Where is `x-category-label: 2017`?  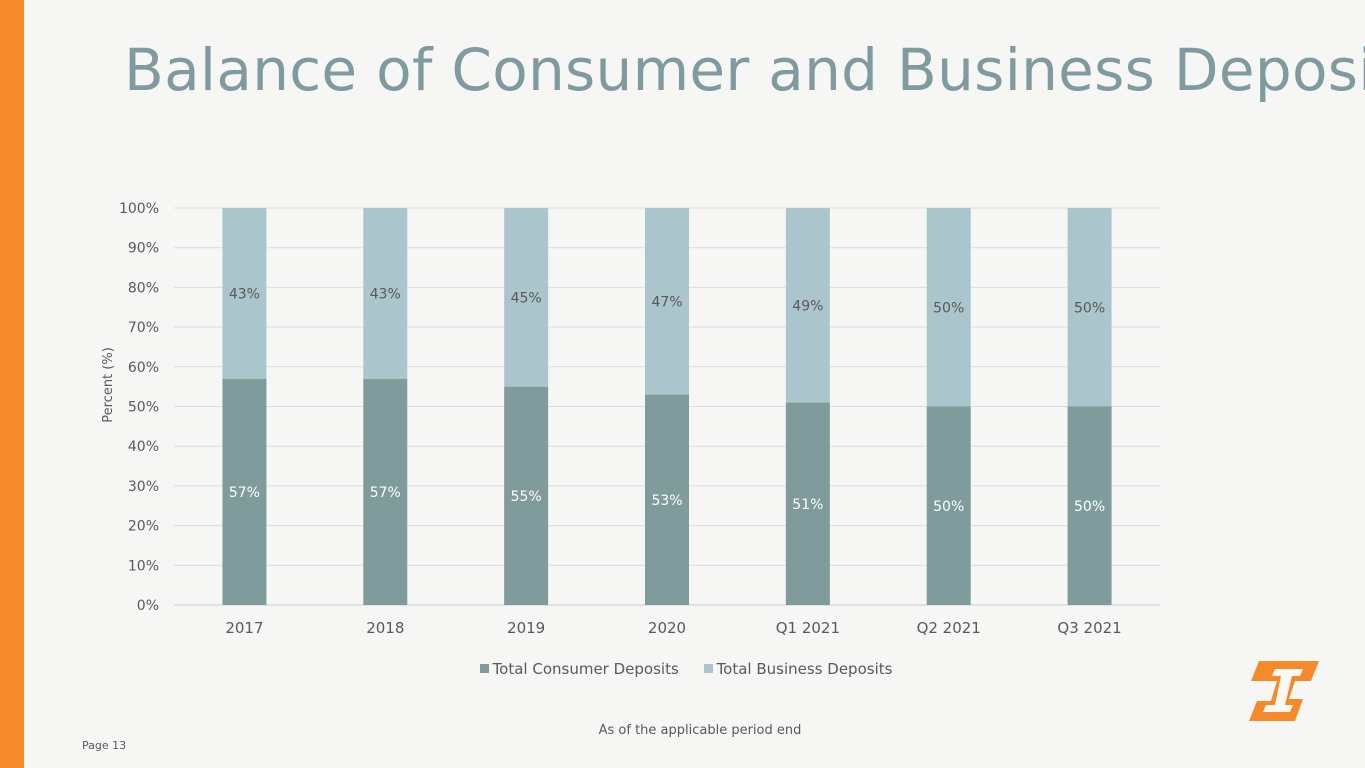
x-category-label: 2017 is located at coordinates (244, 628).